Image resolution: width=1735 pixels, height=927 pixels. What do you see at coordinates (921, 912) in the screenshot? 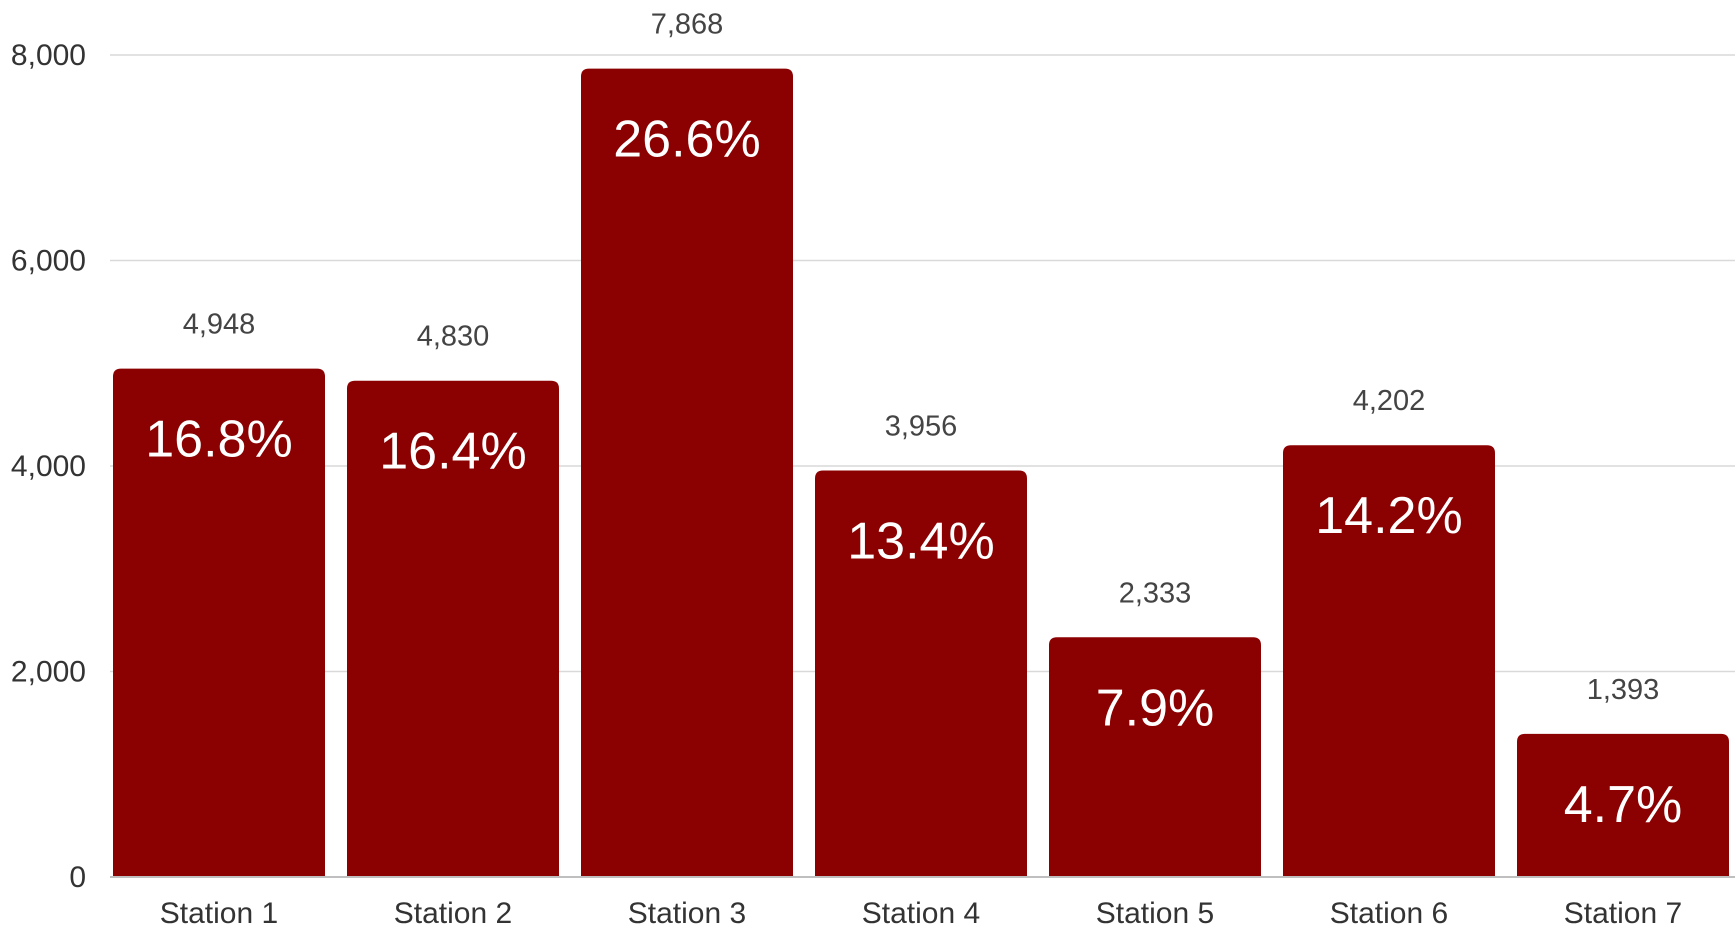
I see `x-tick-label: Station 4` at bounding box center [921, 912].